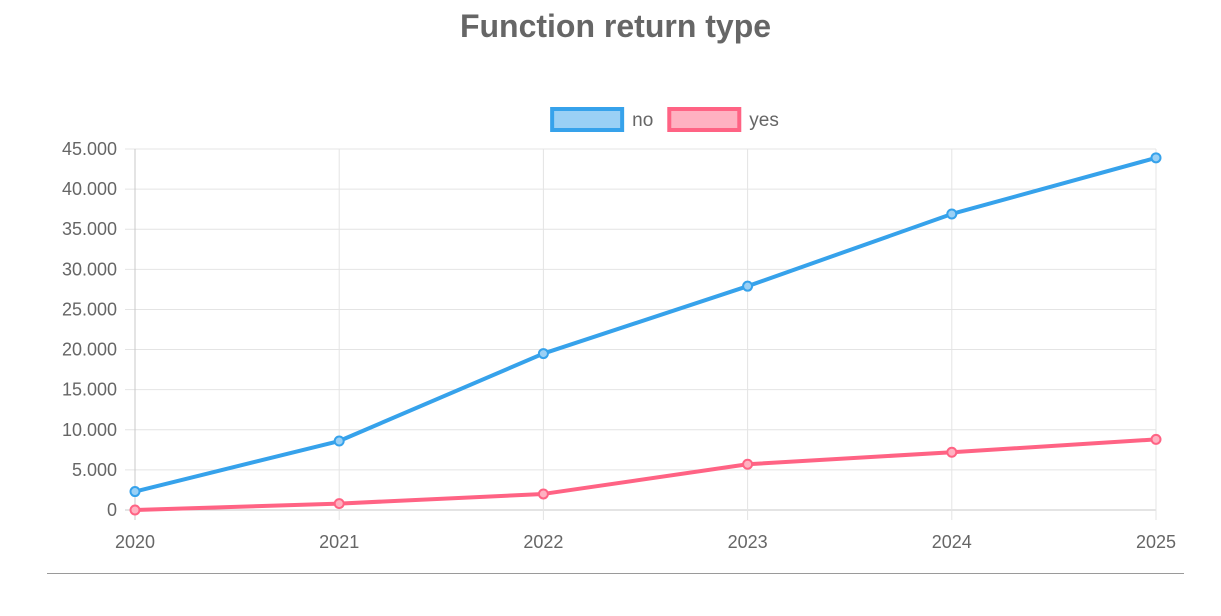 The height and width of the screenshot is (616, 1221). Describe the element at coordinates (112, 510) in the screenshot. I see `y-tick-label: 0` at that location.